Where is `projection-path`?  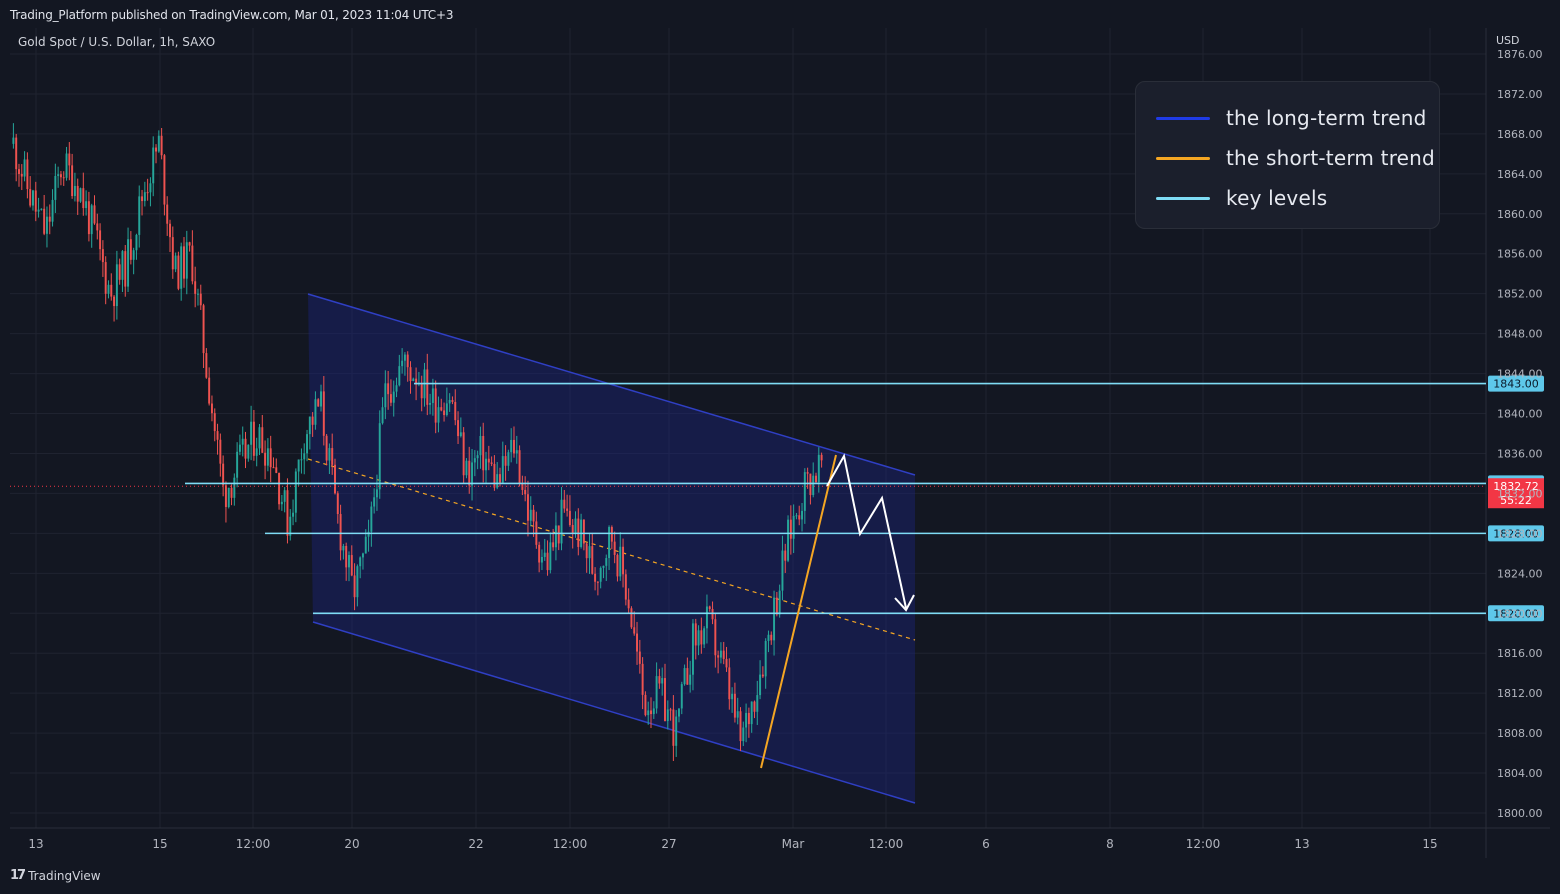 projection-path is located at coordinates (866, 531).